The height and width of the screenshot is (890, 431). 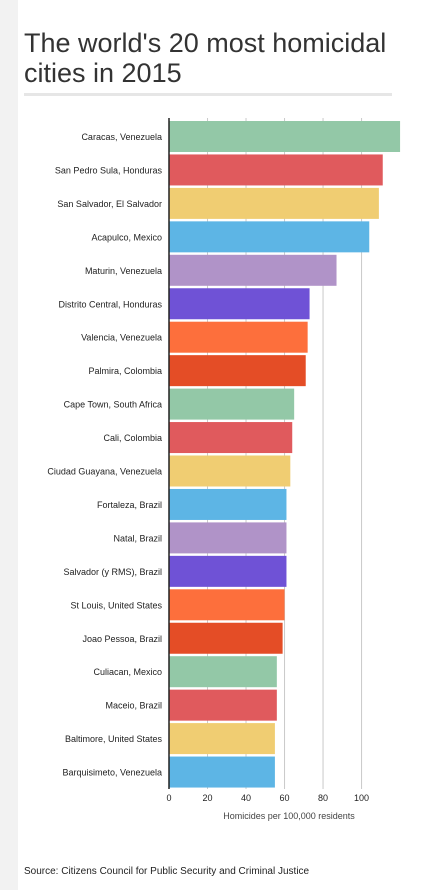 I want to click on category-label: Natal, Brazil, so click(x=137, y=538).